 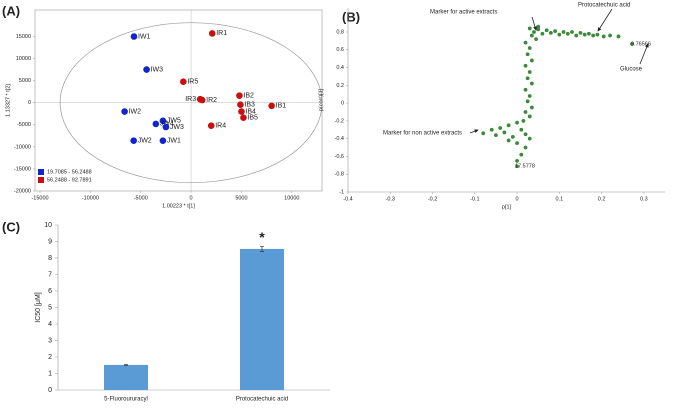 What do you see at coordinates (340, 86) in the screenshot?
I see `y-tick-label: 0.2` at bounding box center [340, 86].